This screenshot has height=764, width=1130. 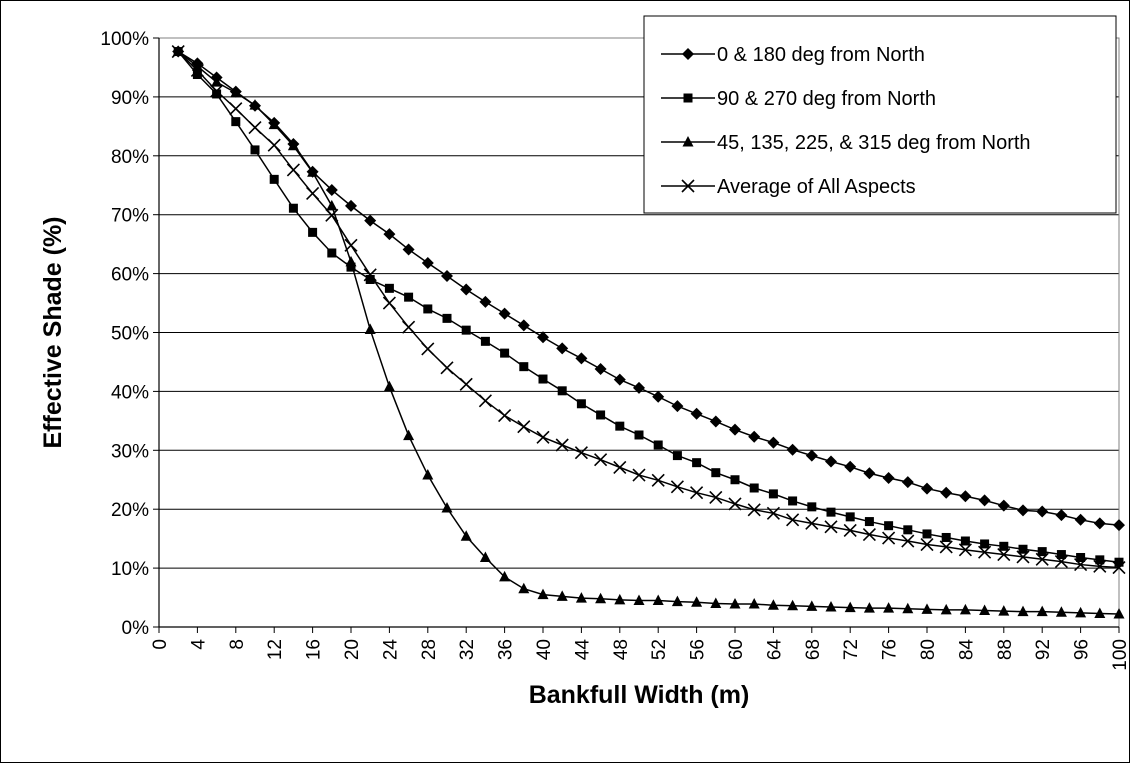 What do you see at coordinates (124, 39) in the screenshot?
I see `y-tick-label: 100%` at bounding box center [124, 39].